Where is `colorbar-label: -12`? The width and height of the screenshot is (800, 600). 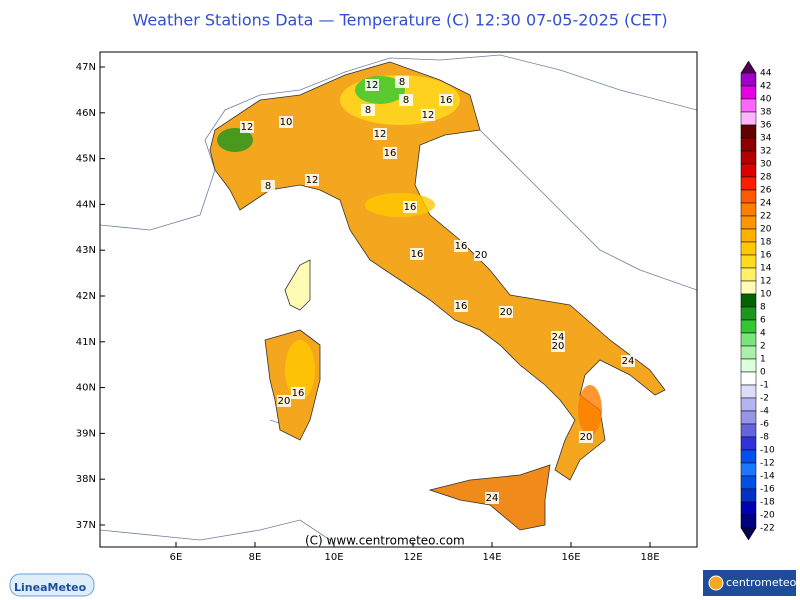
colorbar-label: -12 is located at coordinates (767, 464).